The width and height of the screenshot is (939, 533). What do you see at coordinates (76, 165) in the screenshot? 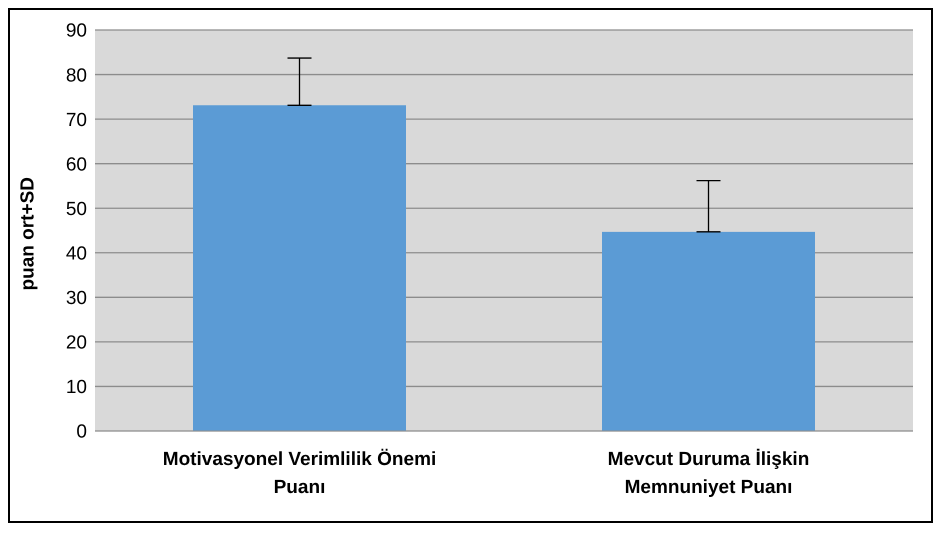
I see `y-tick-label: 60` at bounding box center [76, 165].